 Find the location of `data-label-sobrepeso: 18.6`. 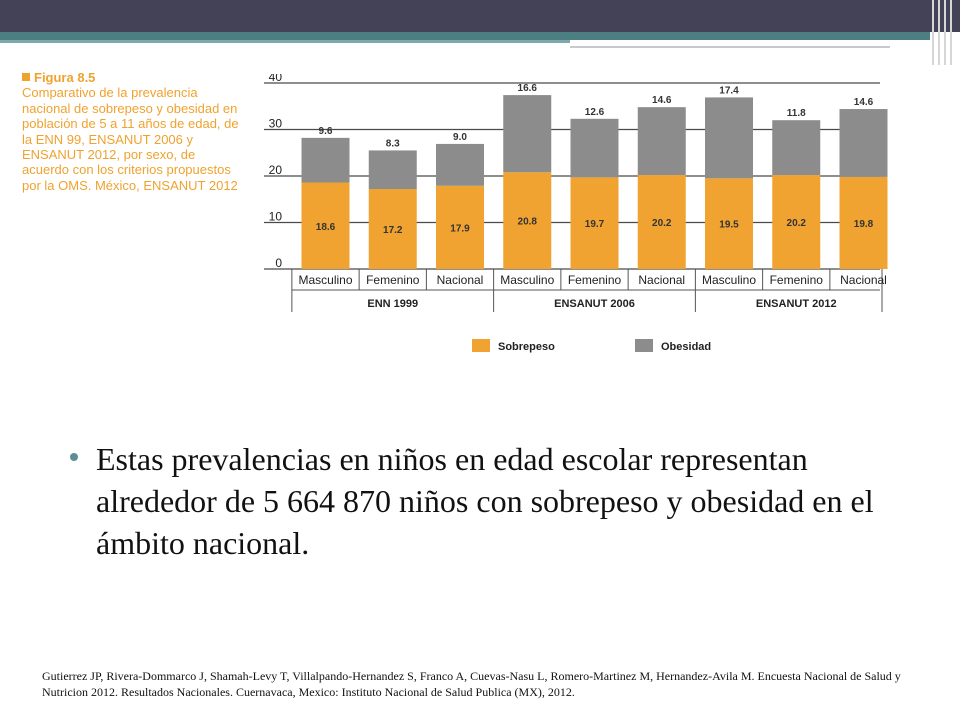

data-label-sobrepeso: 18.6 is located at coordinates (326, 227).